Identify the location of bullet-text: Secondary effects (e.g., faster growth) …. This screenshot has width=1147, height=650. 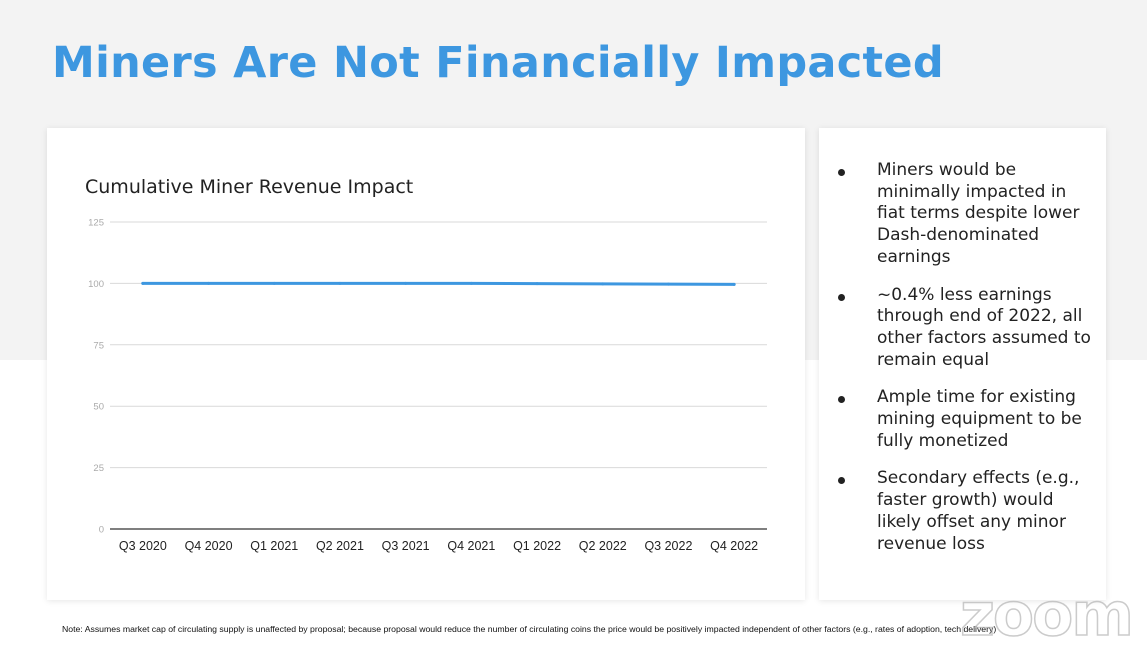
(978, 511).